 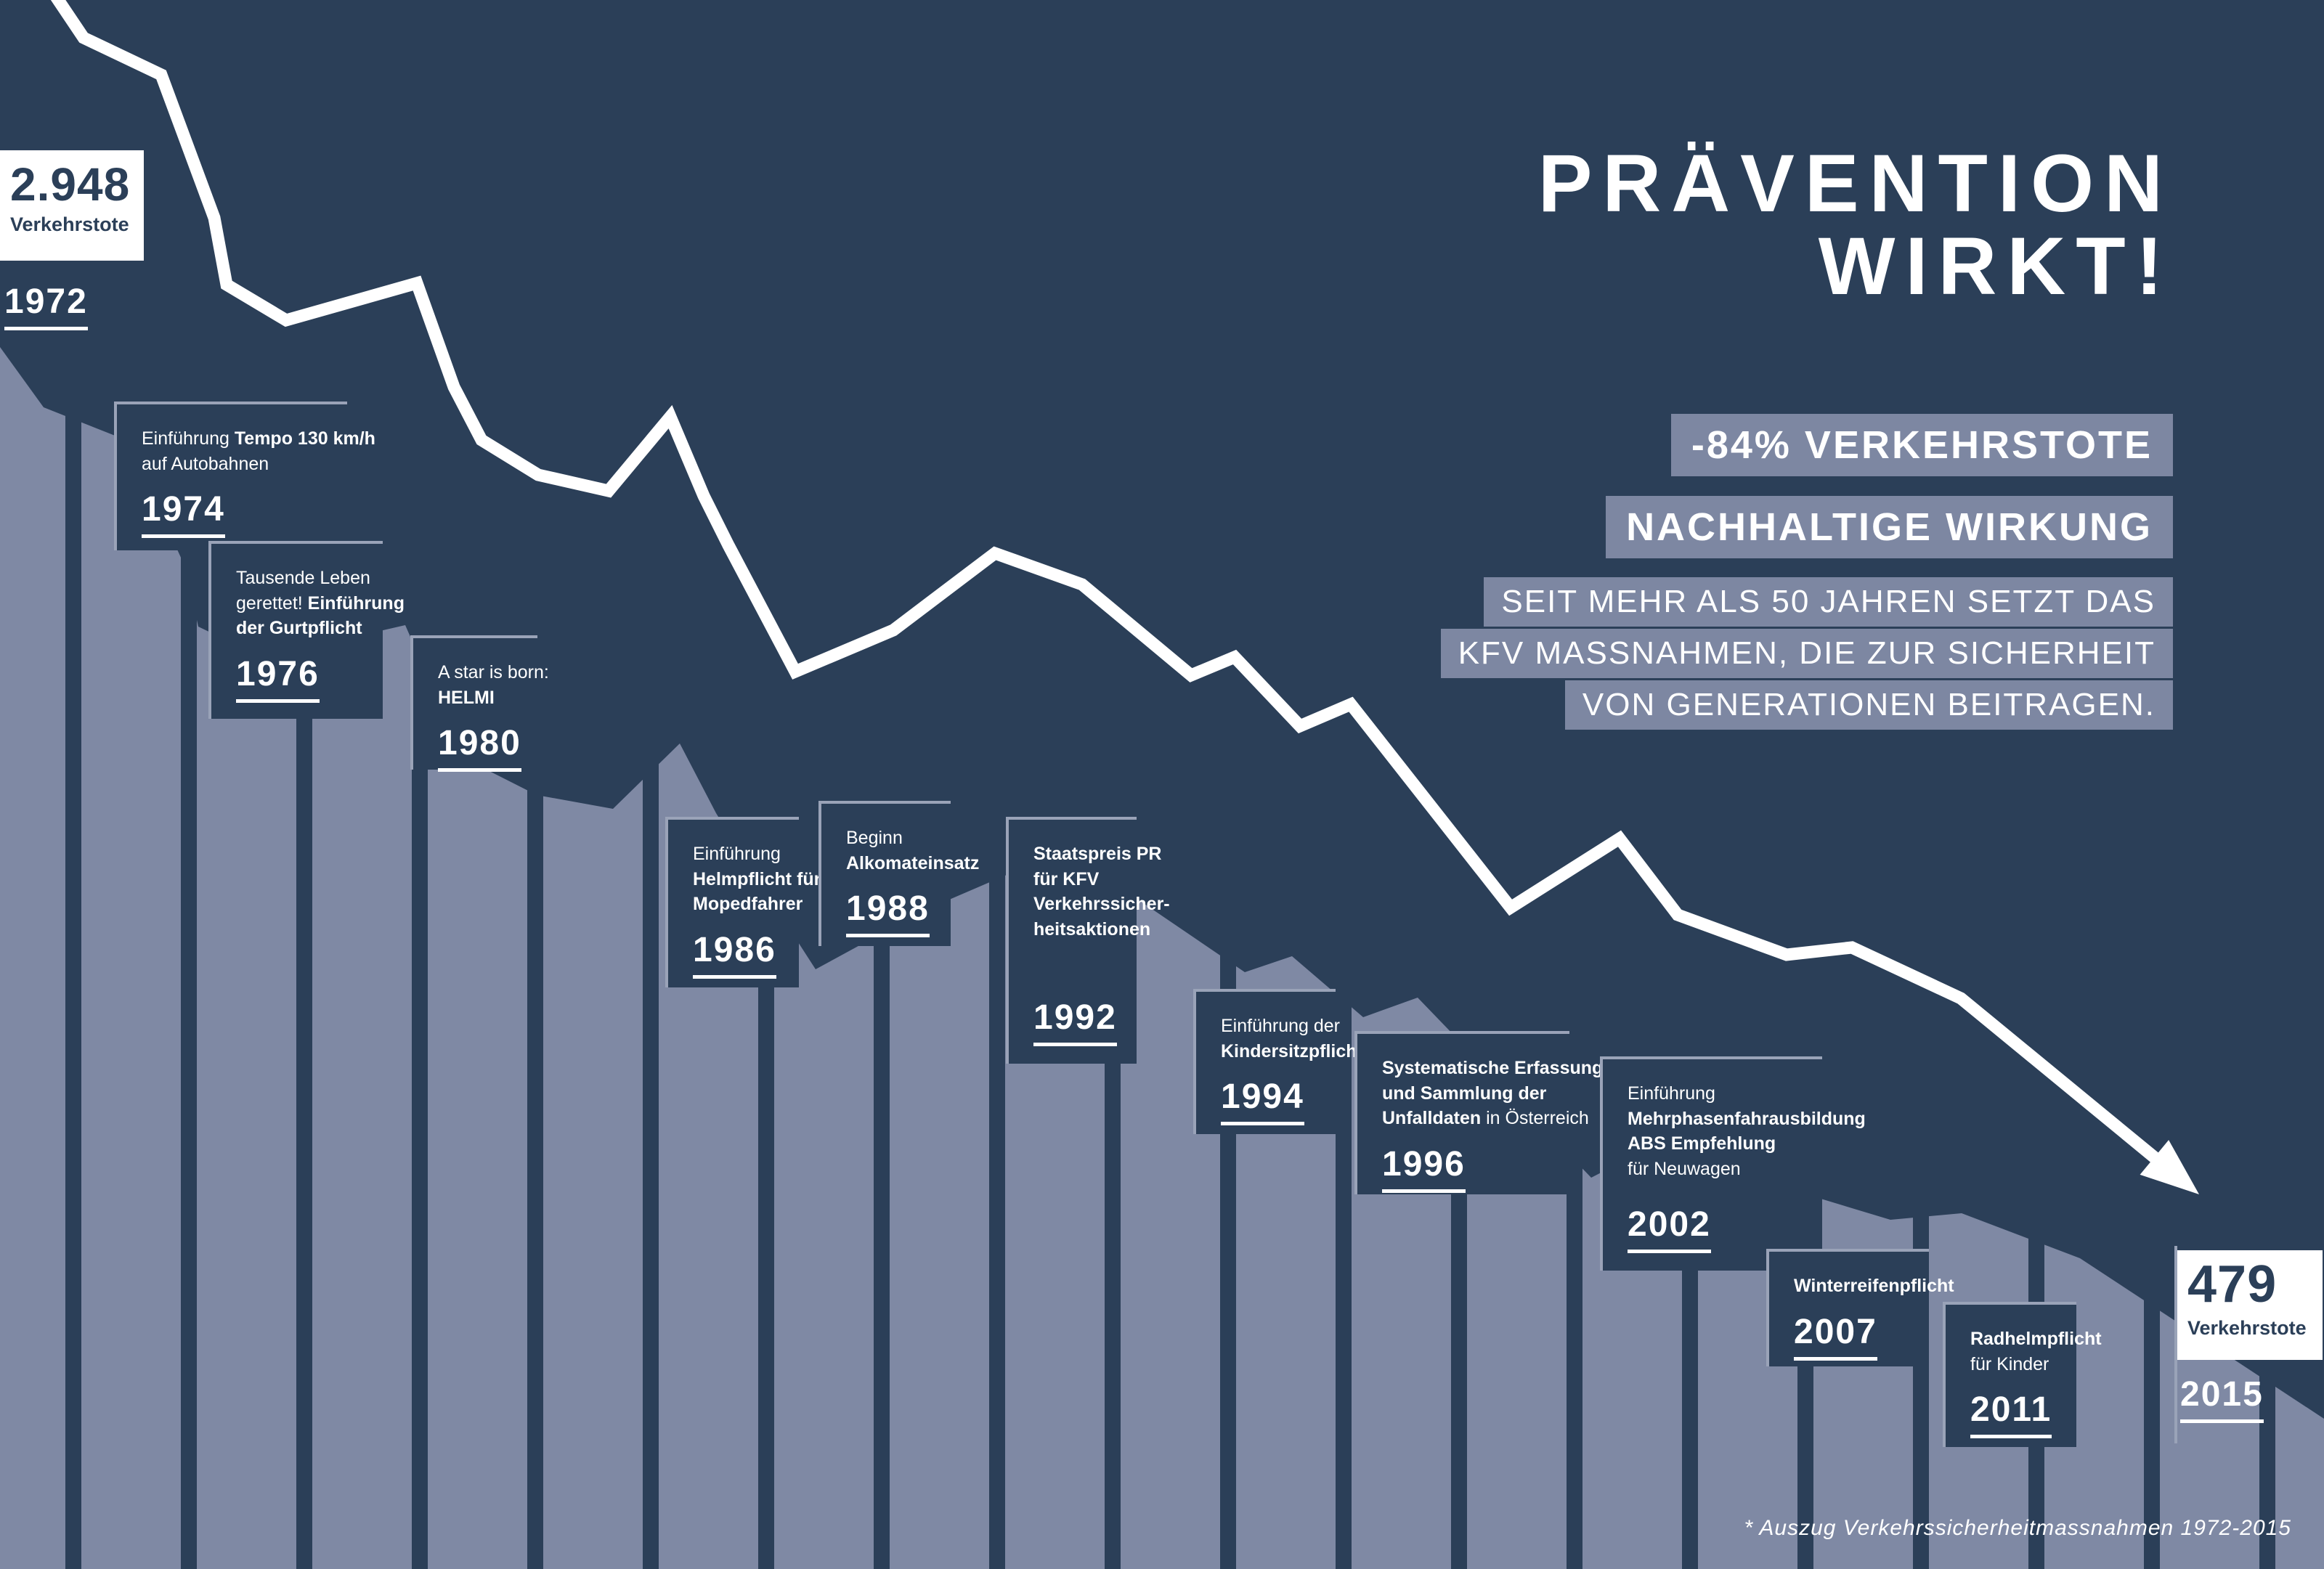 What do you see at coordinates (1868, 705) in the screenshot?
I see `claim-line-3: VON GENERATIONEN BEITRAGEN.` at bounding box center [1868, 705].